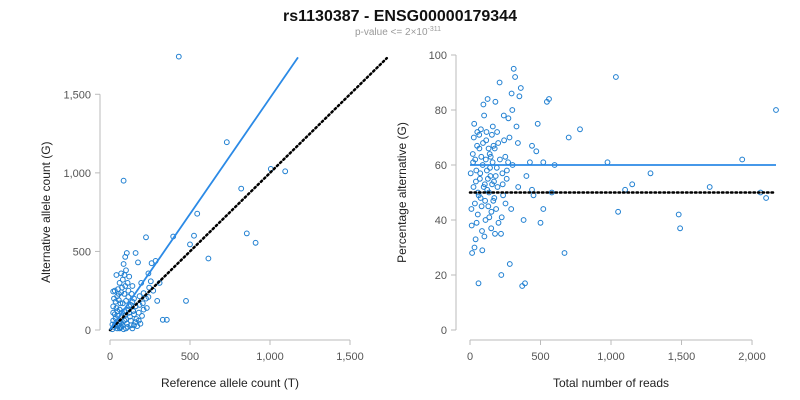 This screenshot has width=800, height=400. Describe the element at coordinates (414, 32) in the screenshot. I see `subtitle-times: ×` at that location.